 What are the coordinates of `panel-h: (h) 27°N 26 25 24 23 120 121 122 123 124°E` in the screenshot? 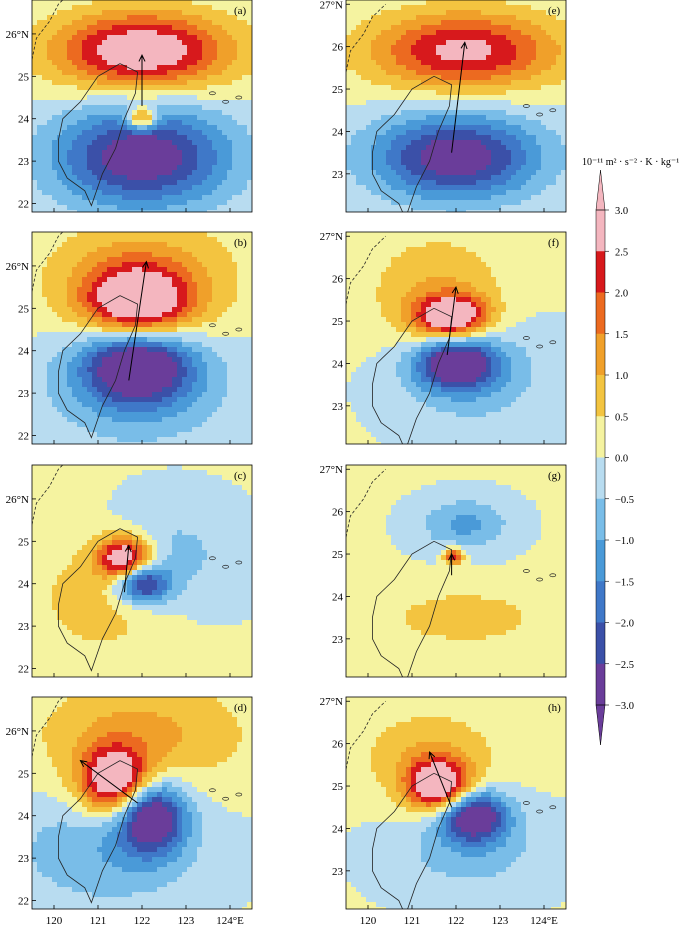 It's located at (443, 811).